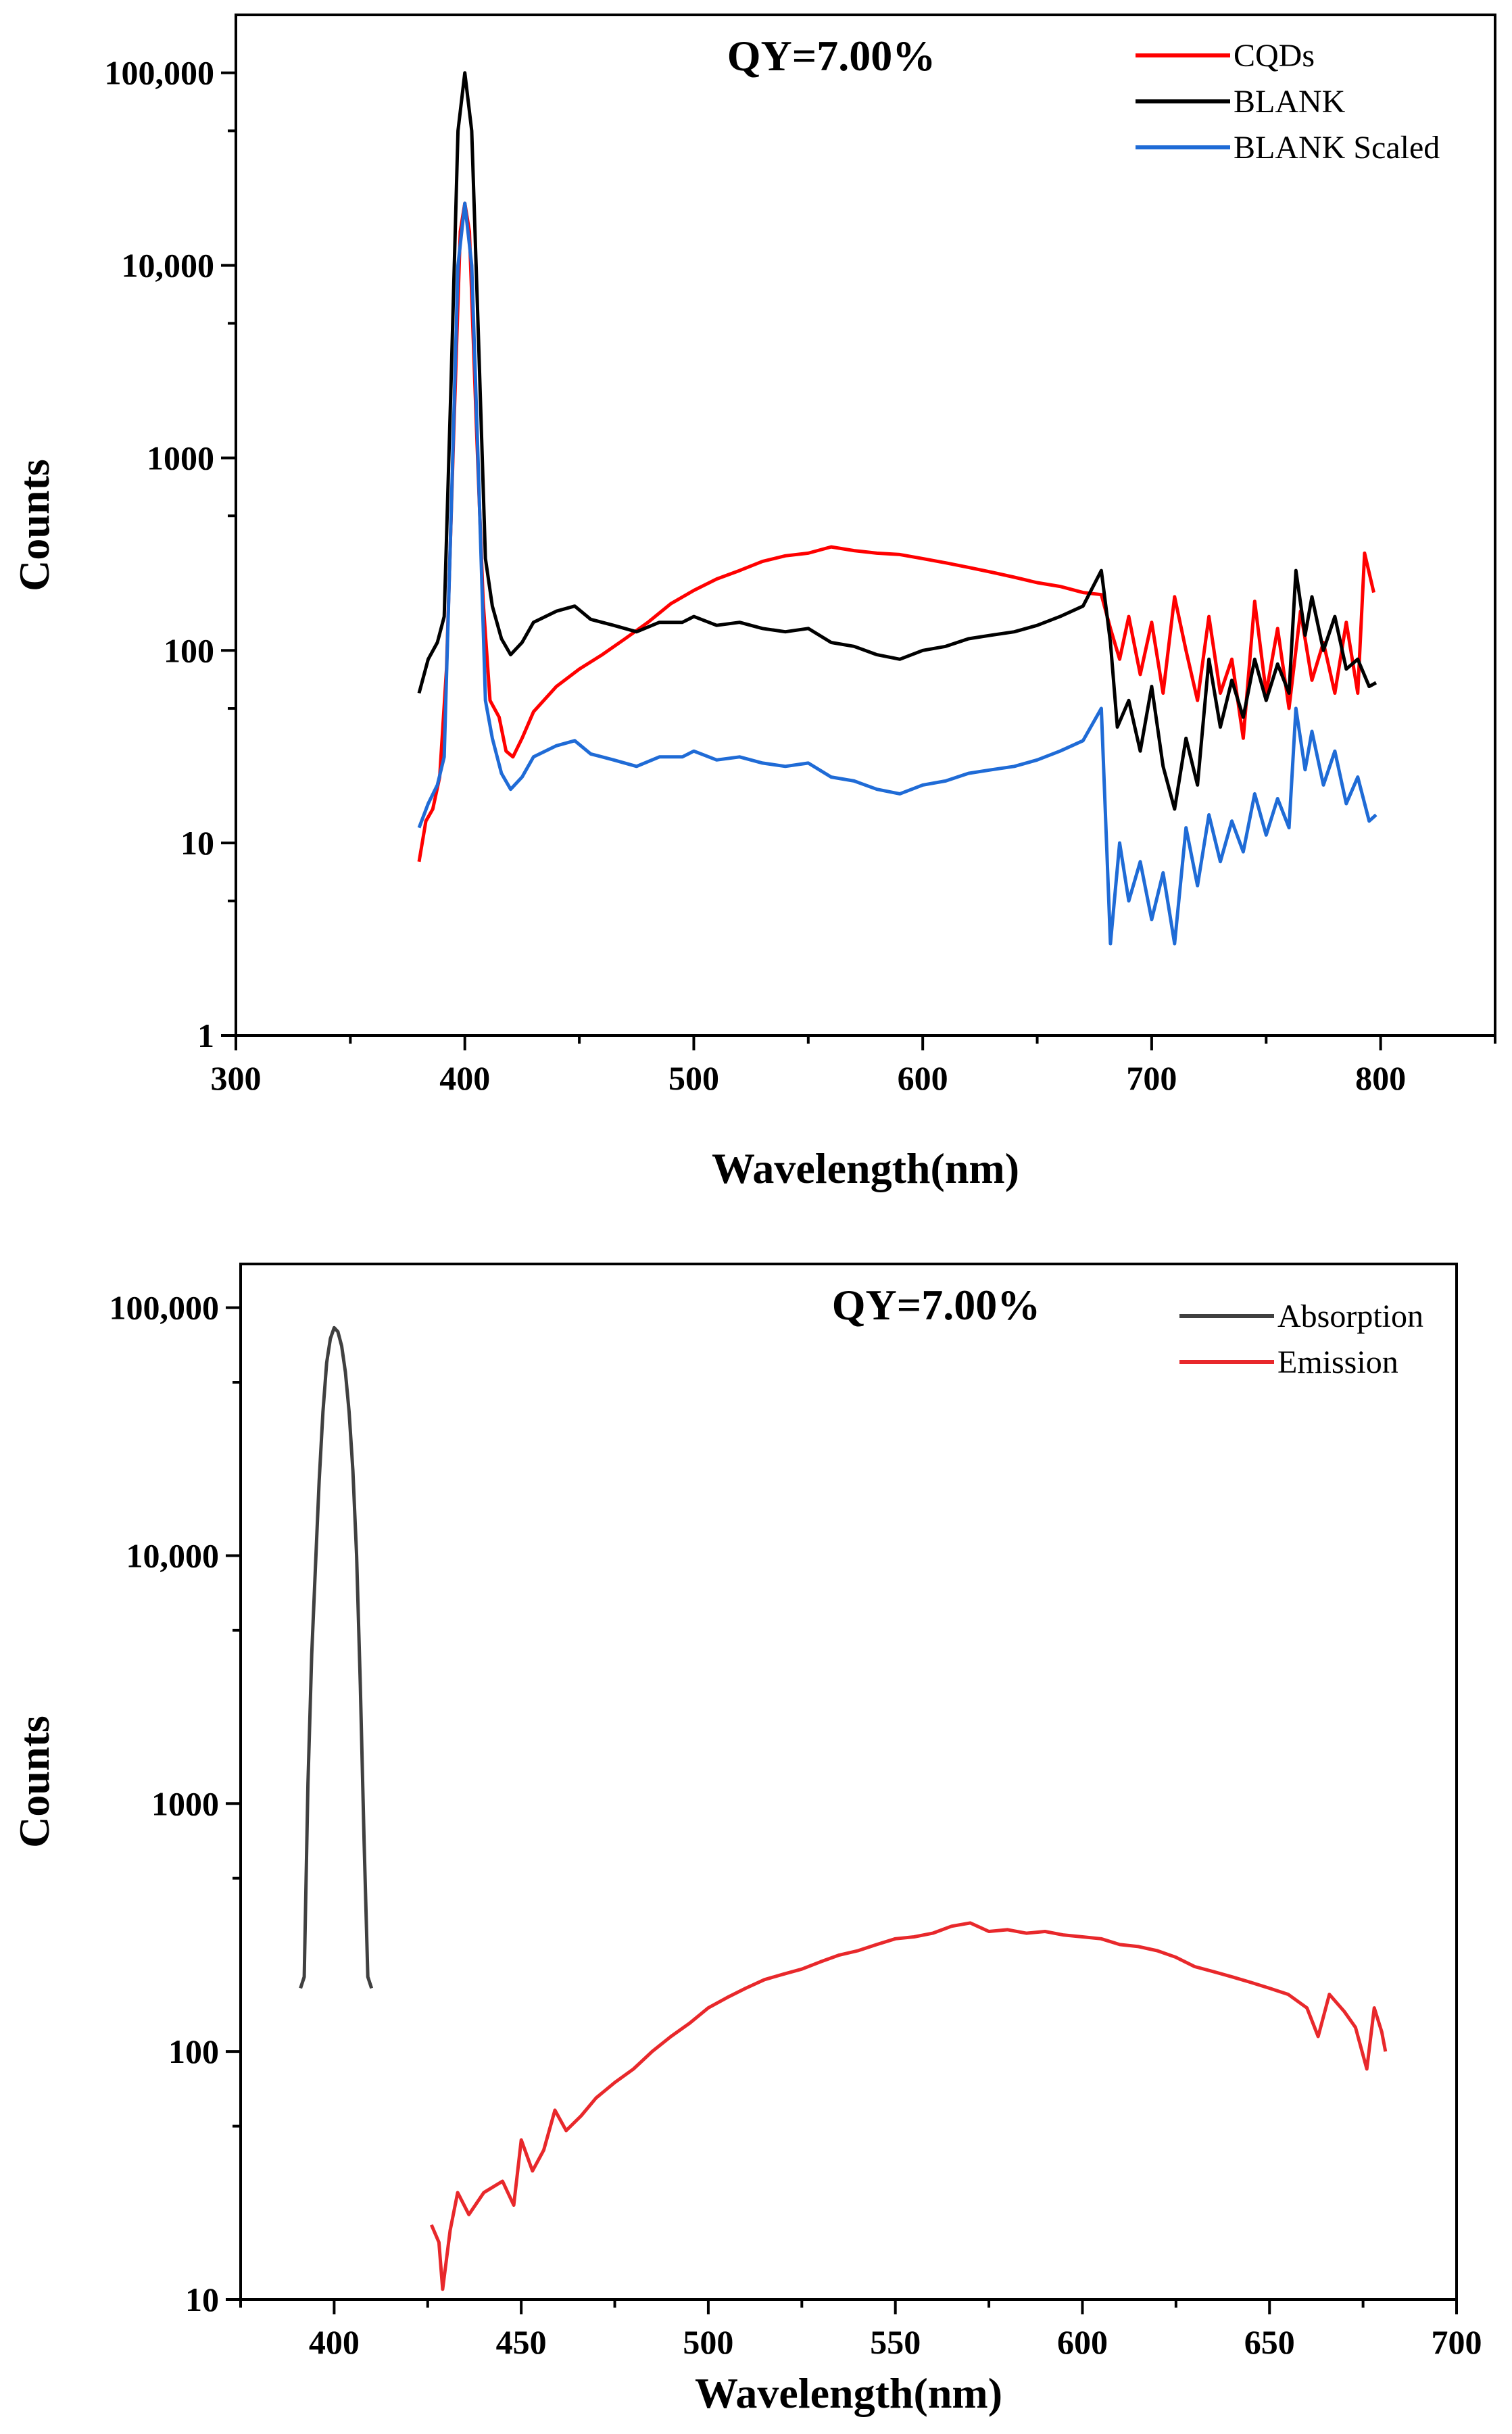 The height and width of the screenshot is (2434, 1512). I want to click on legend: CQDs BLANK BLANK Scaled, so click(1288, 102).